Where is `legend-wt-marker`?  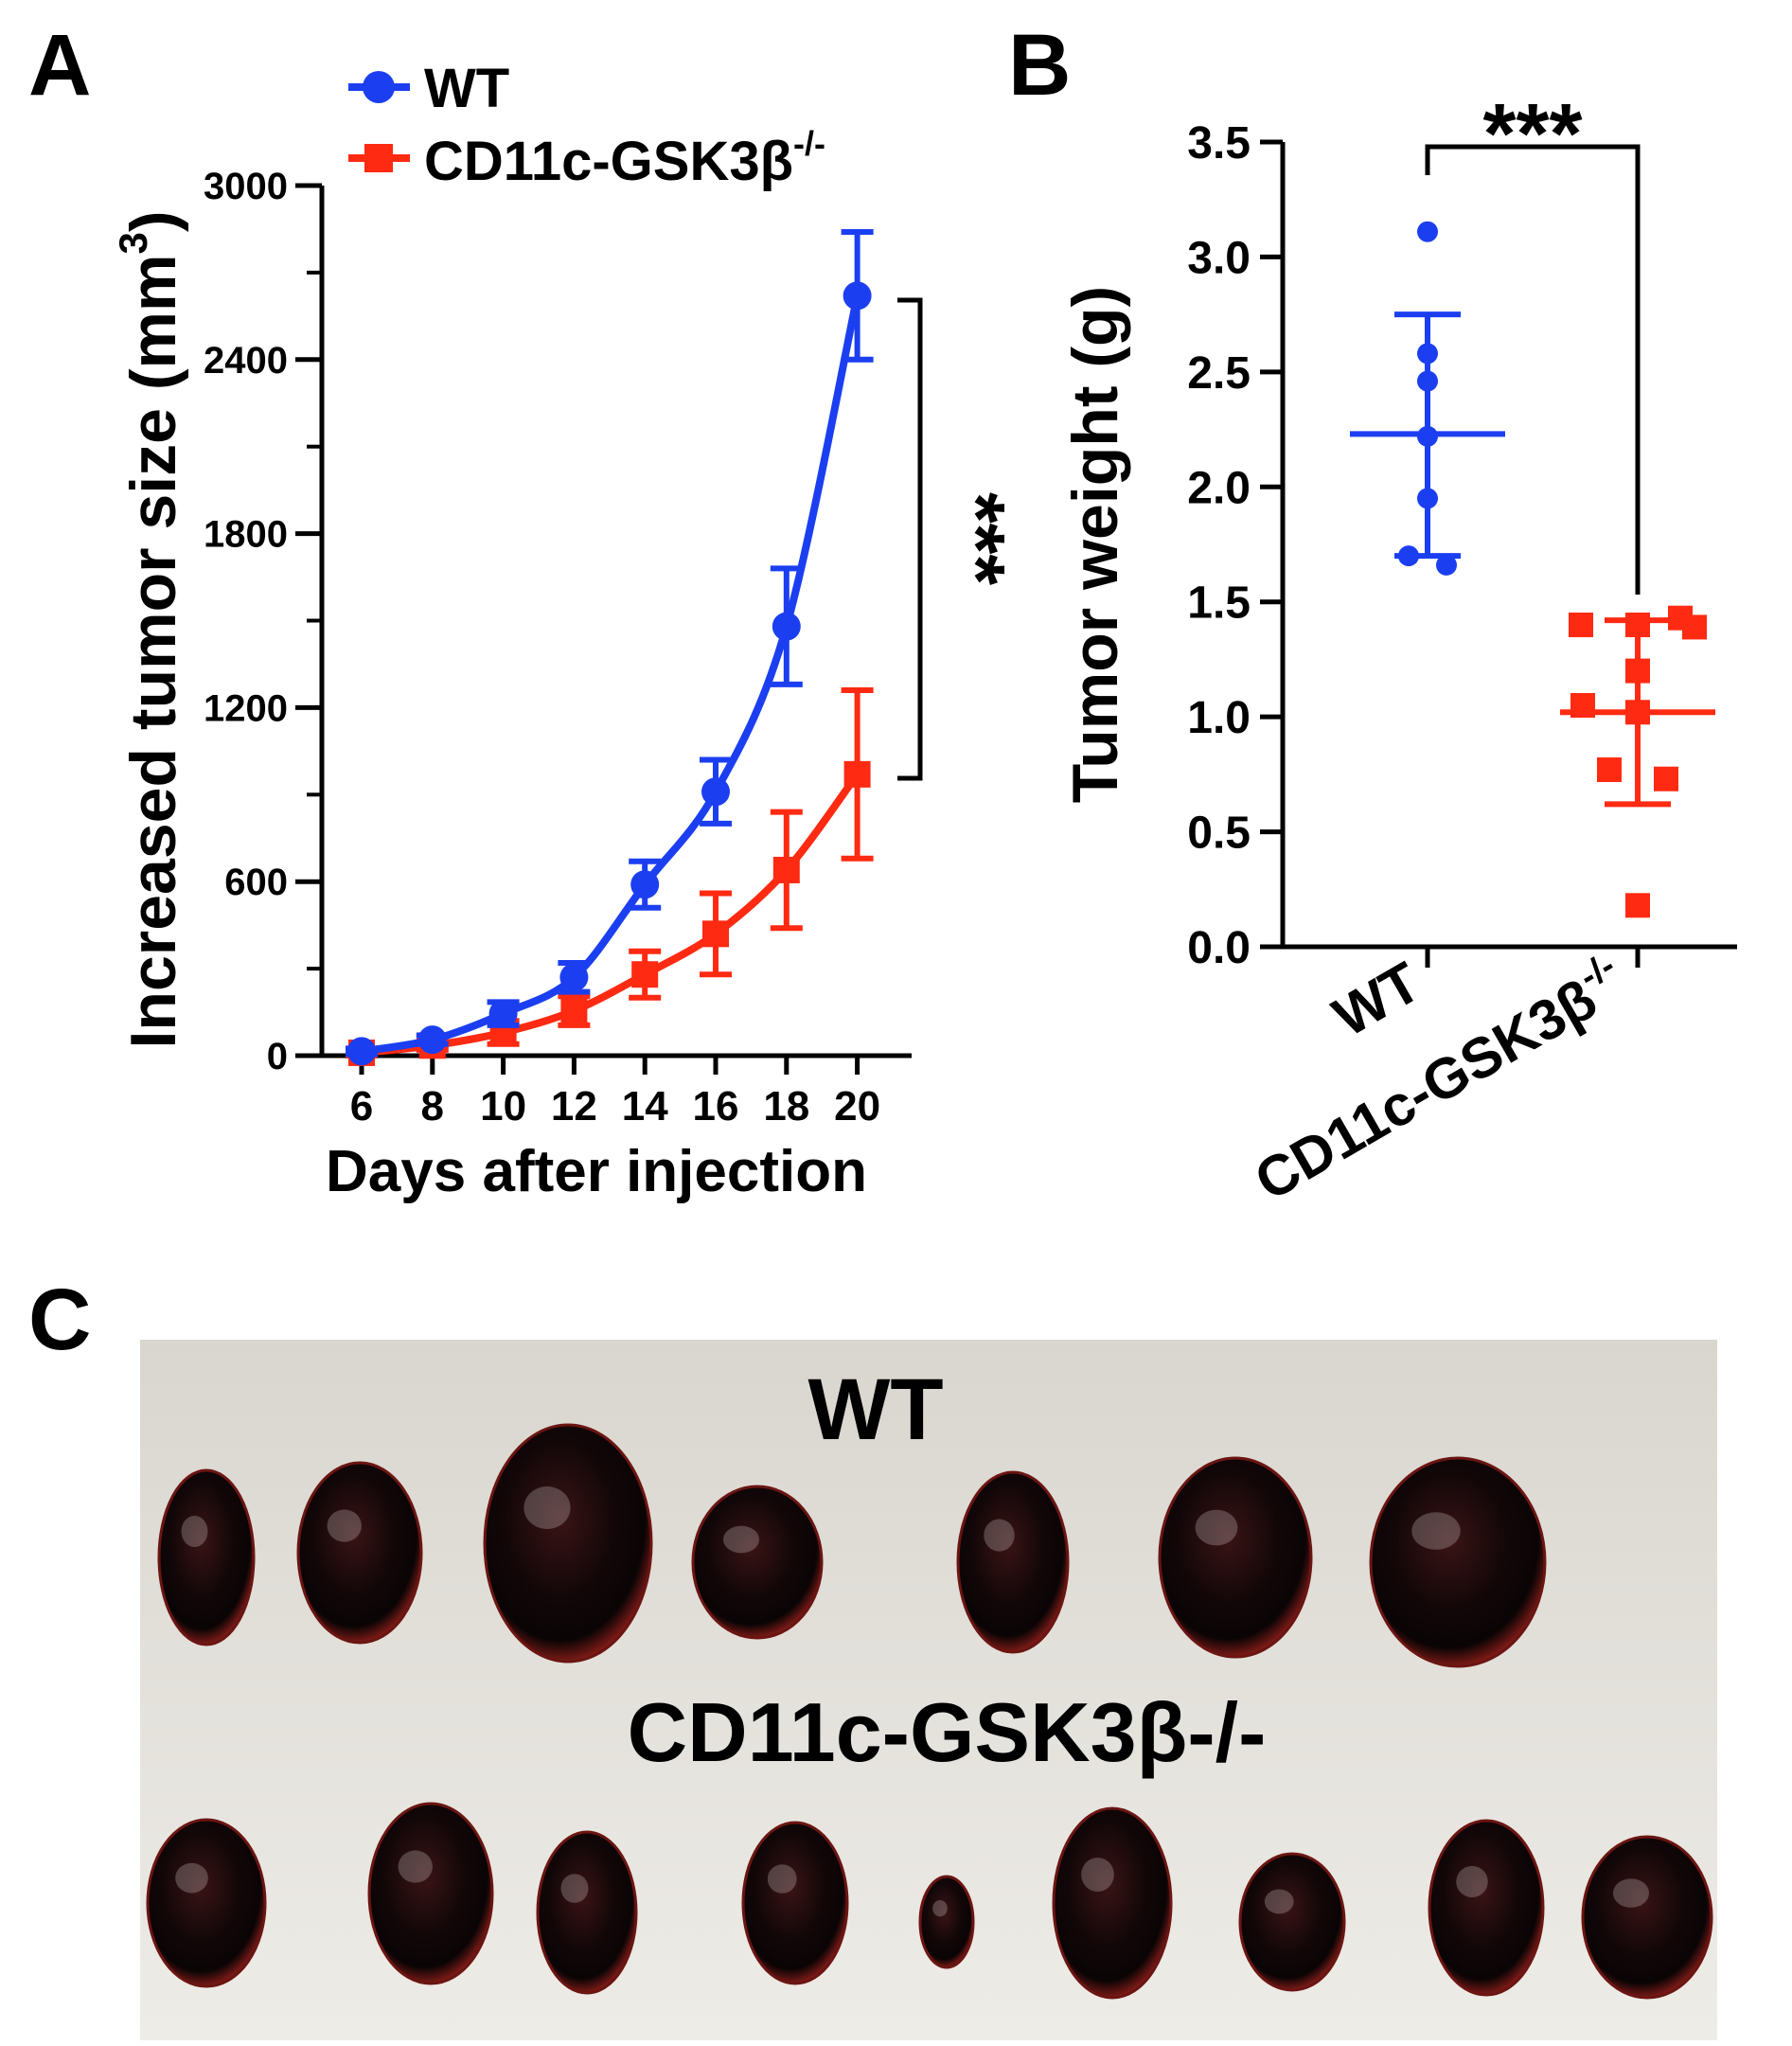
legend-wt-marker is located at coordinates (379, 87).